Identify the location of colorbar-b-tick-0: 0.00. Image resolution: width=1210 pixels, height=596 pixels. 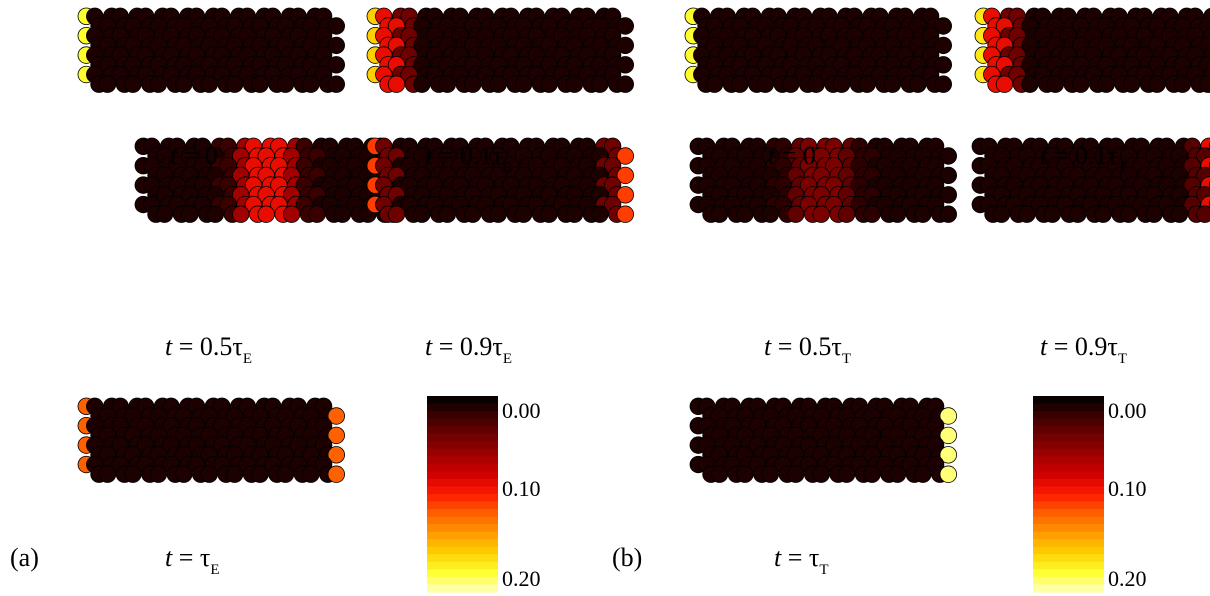
(1127, 410).